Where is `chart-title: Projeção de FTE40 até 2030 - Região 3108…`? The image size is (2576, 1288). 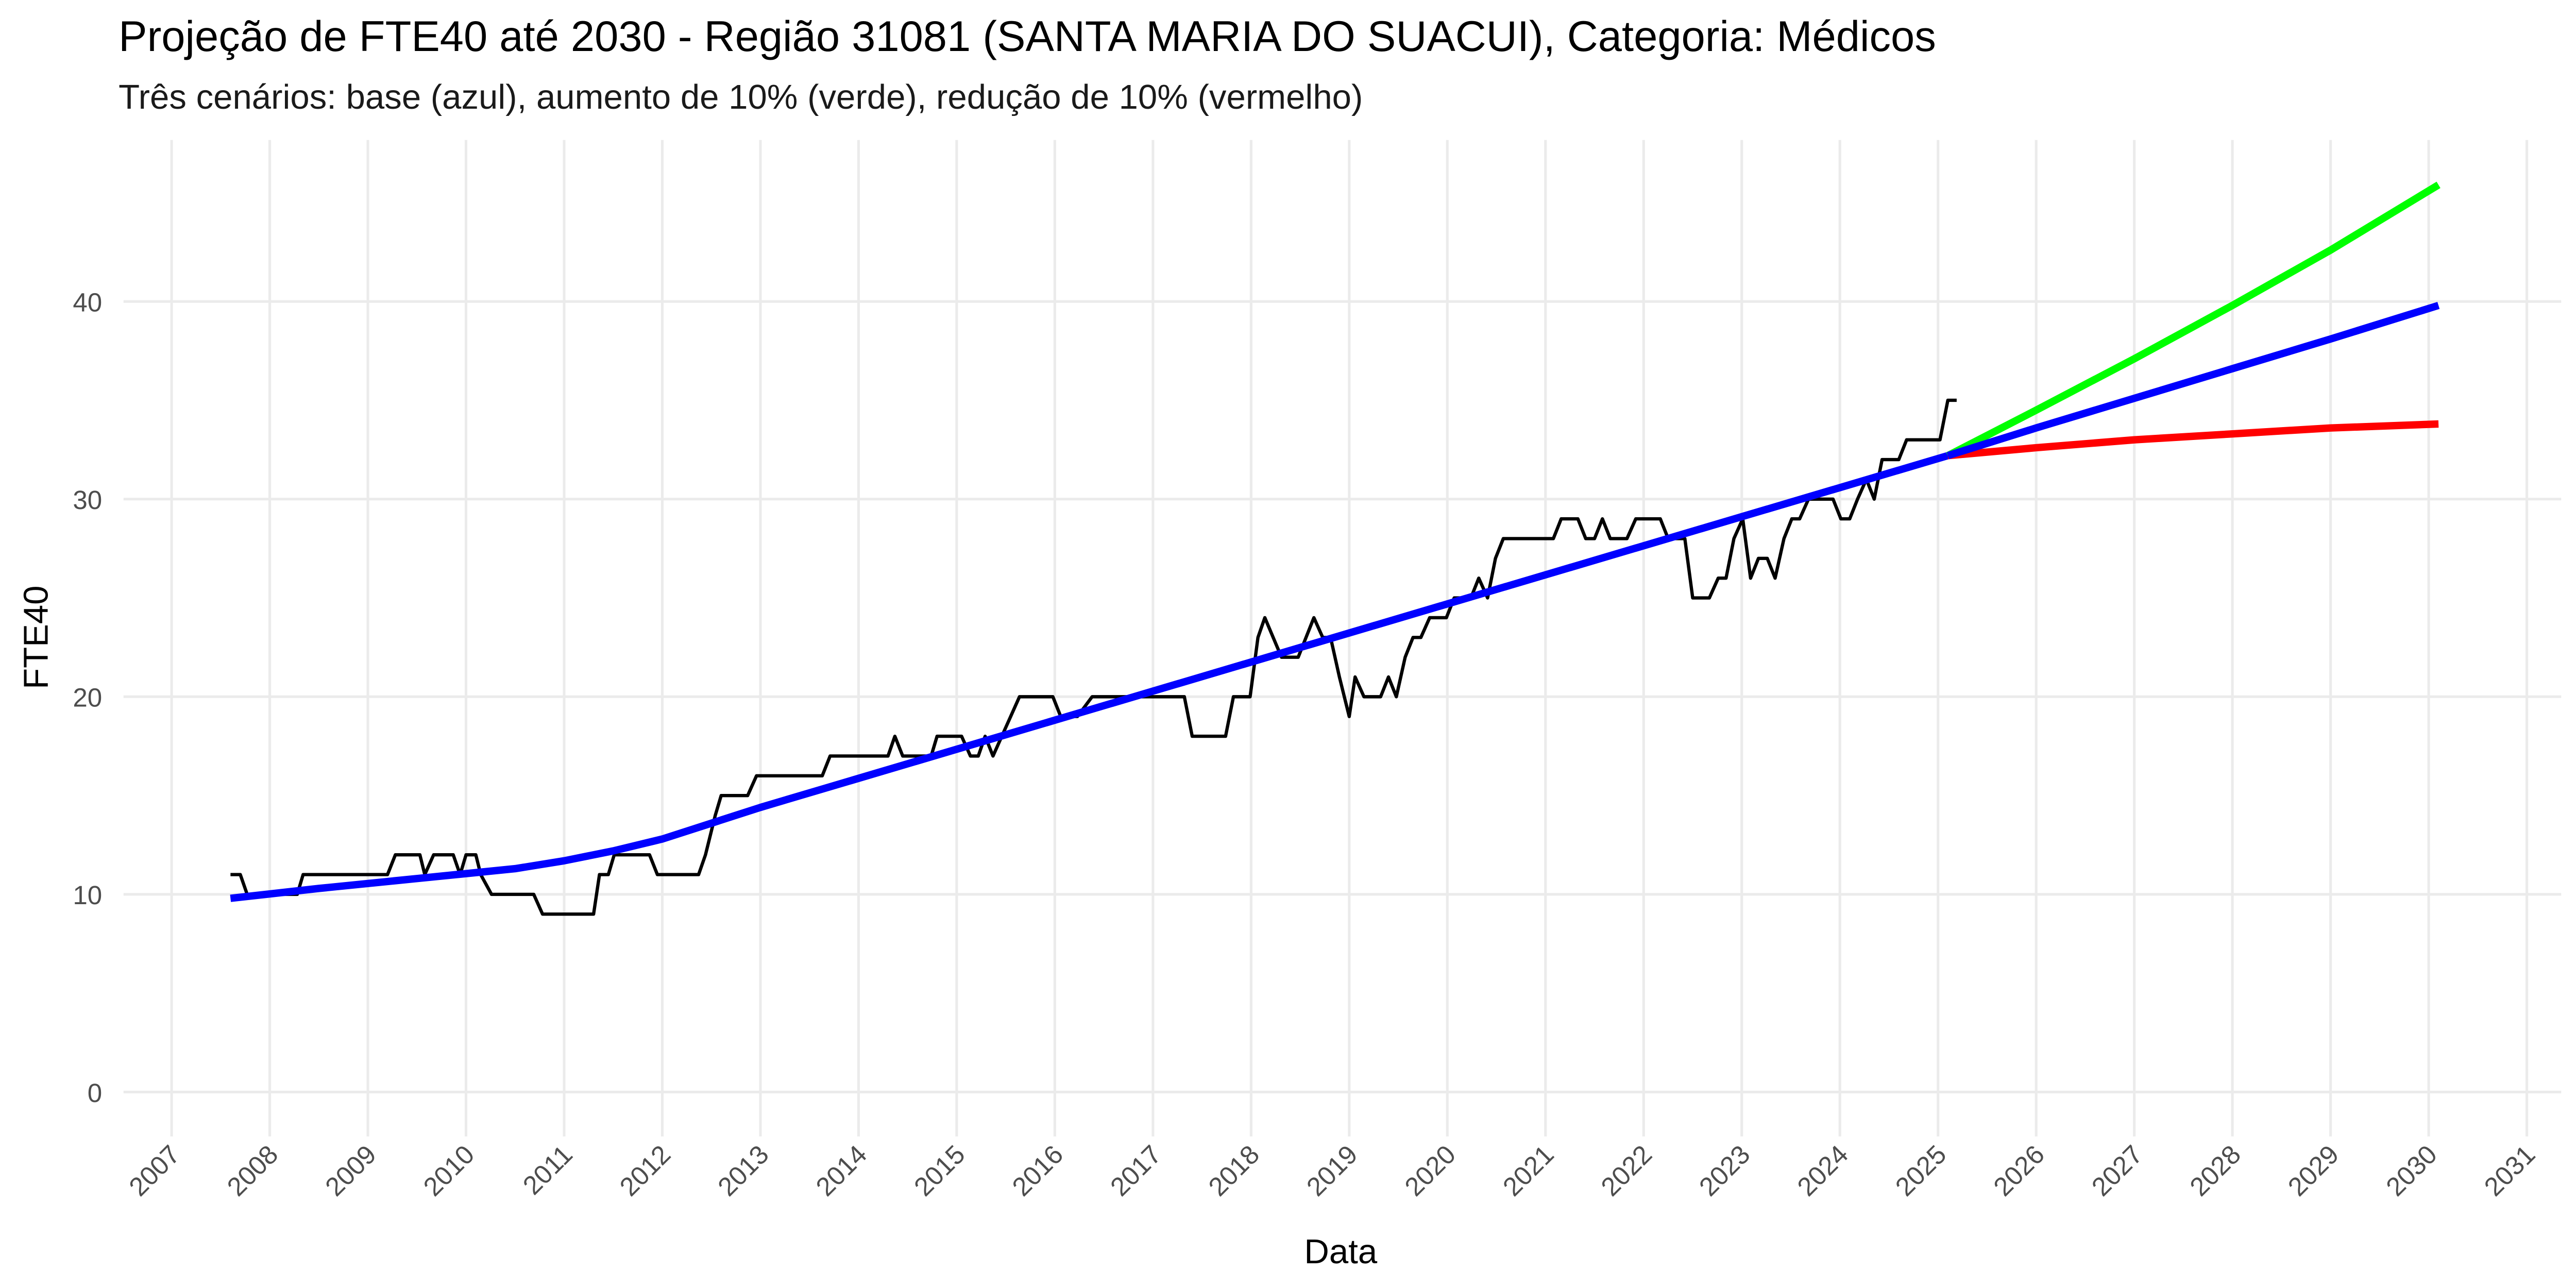 chart-title: Projeção de FTE40 até 2030 - Região 3108… is located at coordinates (1027, 36).